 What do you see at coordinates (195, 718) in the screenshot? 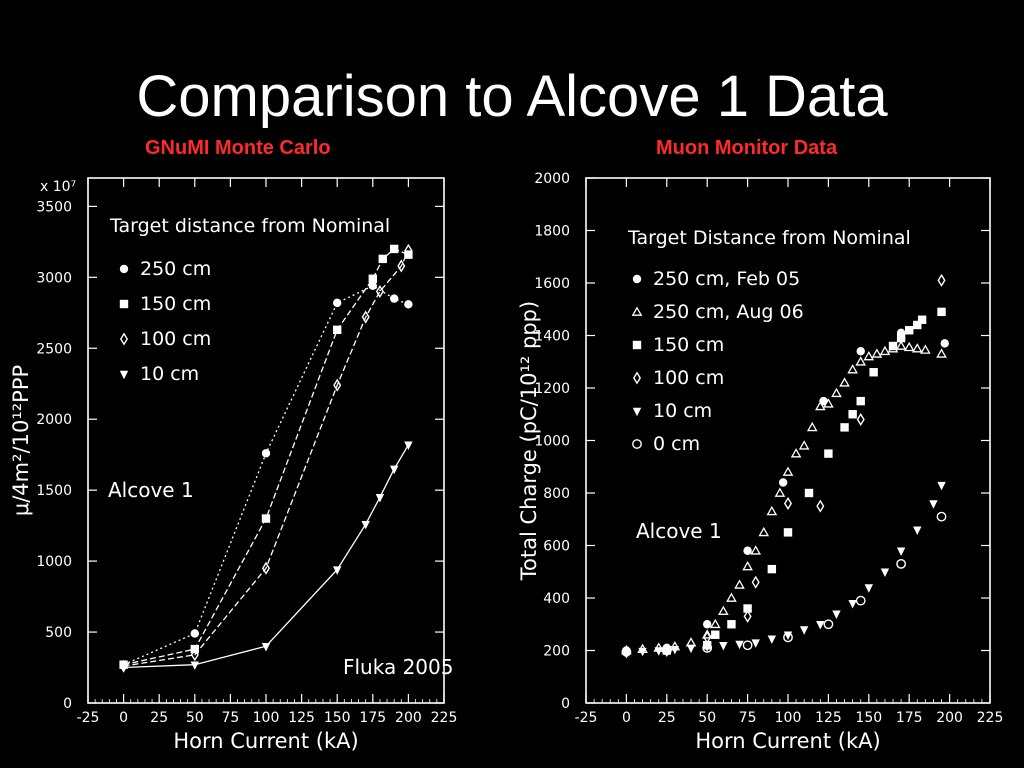
I see `x-tick-label: 50` at bounding box center [195, 718].